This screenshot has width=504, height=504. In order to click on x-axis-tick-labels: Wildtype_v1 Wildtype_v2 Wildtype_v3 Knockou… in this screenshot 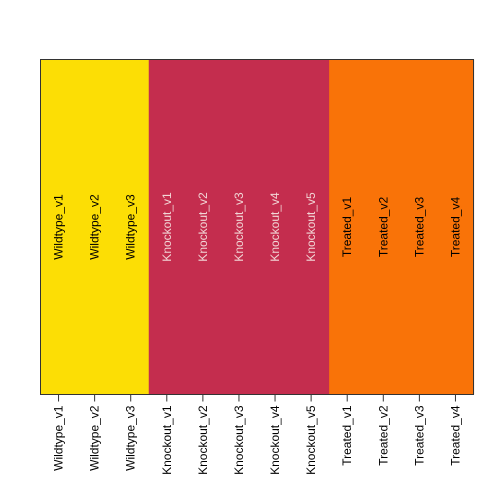, I will do `click(257, 440)`.